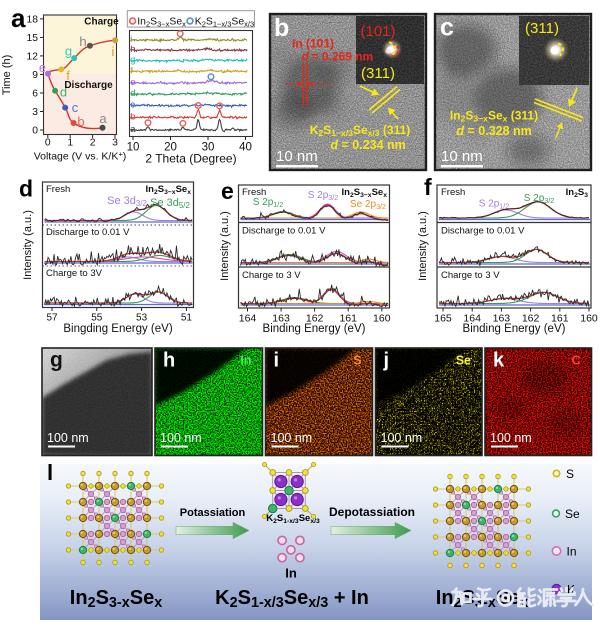 This screenshot has width=600, height=628. I want to click on svg-text: i, so click(113, 51).